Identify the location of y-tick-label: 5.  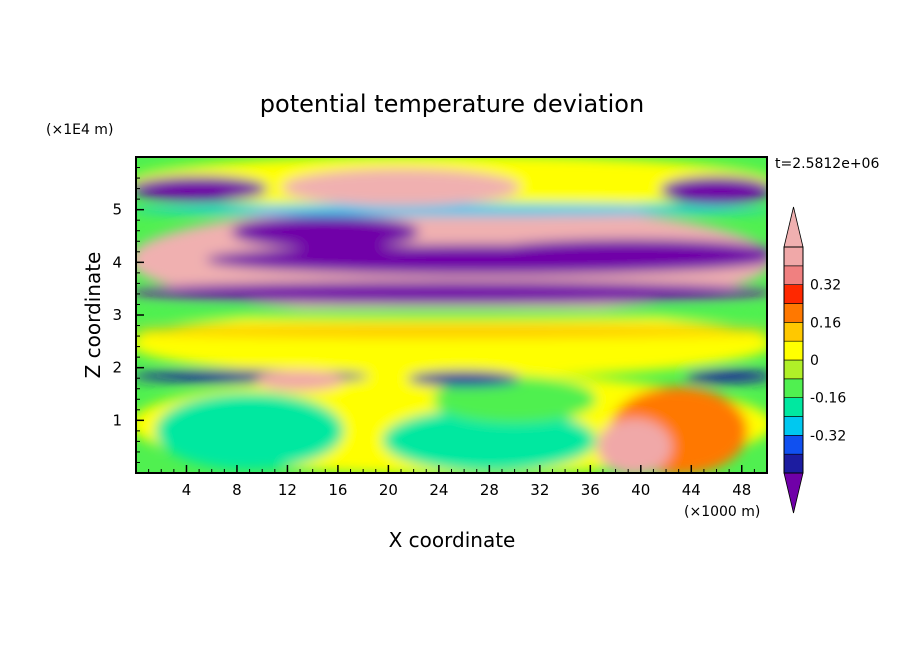
(117, 210).